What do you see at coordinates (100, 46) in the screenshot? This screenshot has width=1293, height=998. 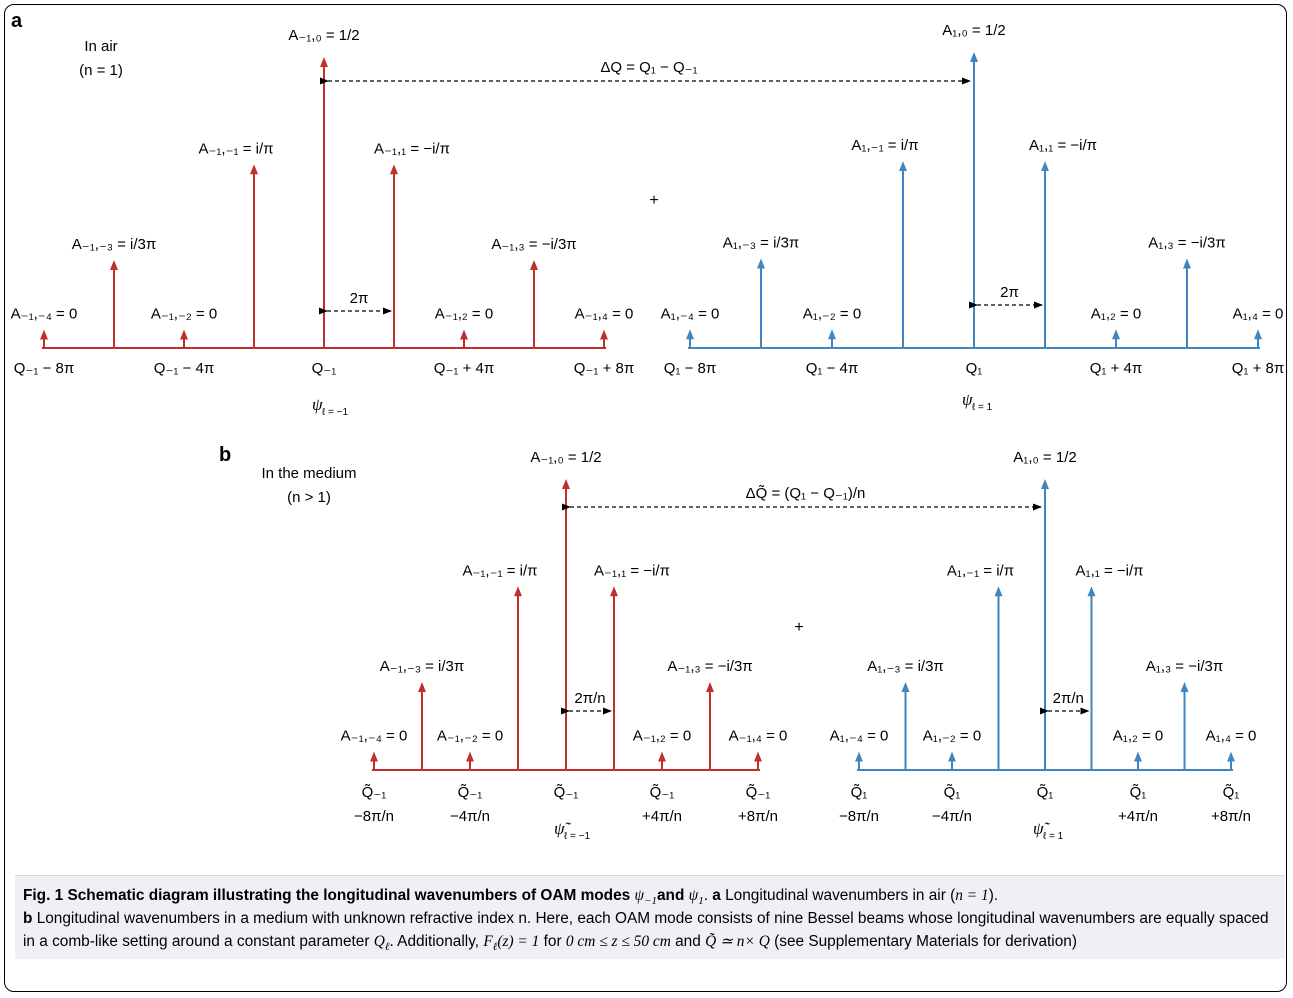 I see `panel-a-medium-line1: In air` at bounding box center [100, 46].